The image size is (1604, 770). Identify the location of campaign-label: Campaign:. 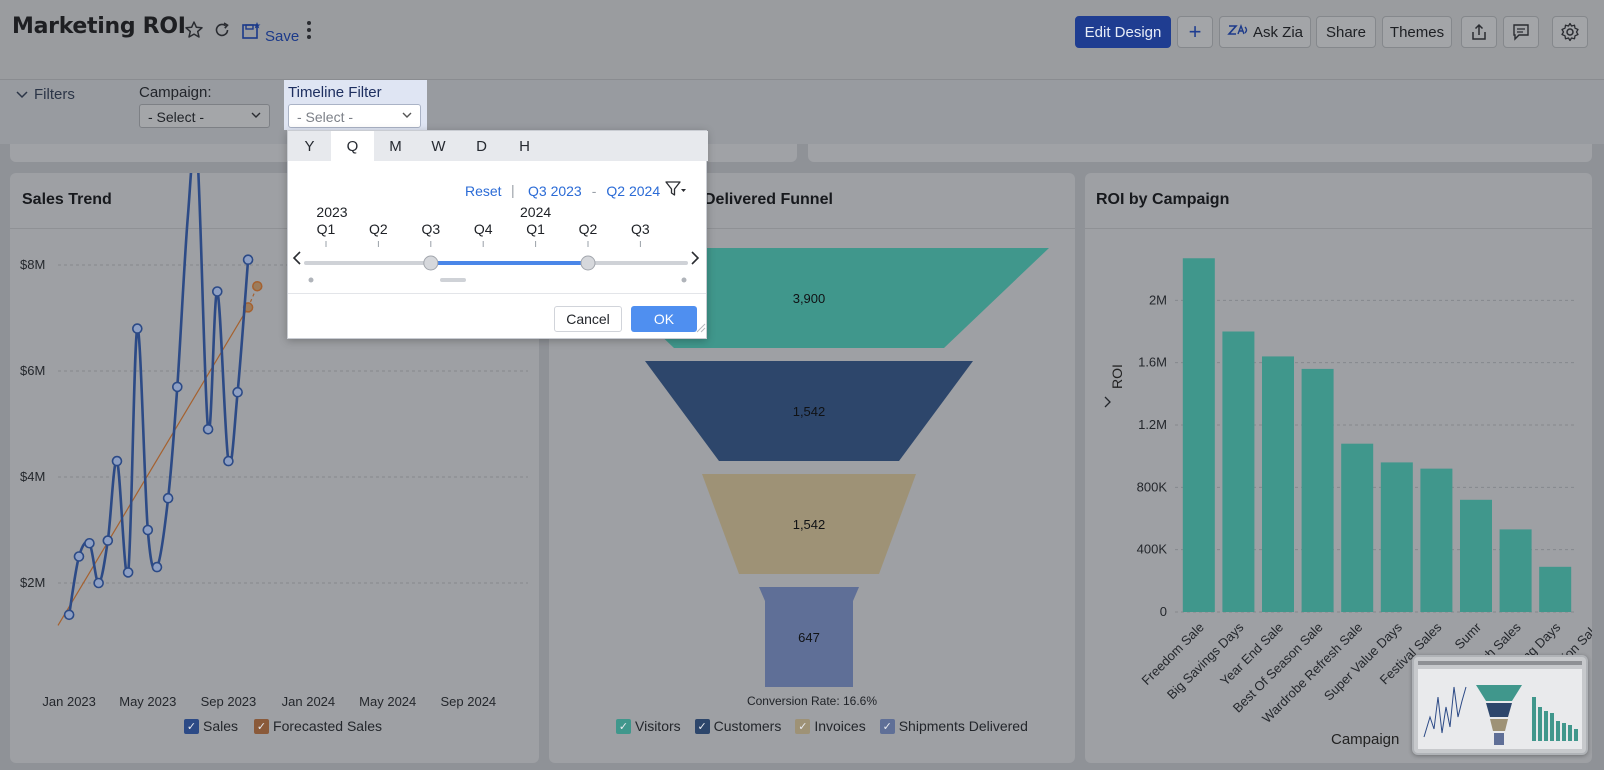
(175, 92).